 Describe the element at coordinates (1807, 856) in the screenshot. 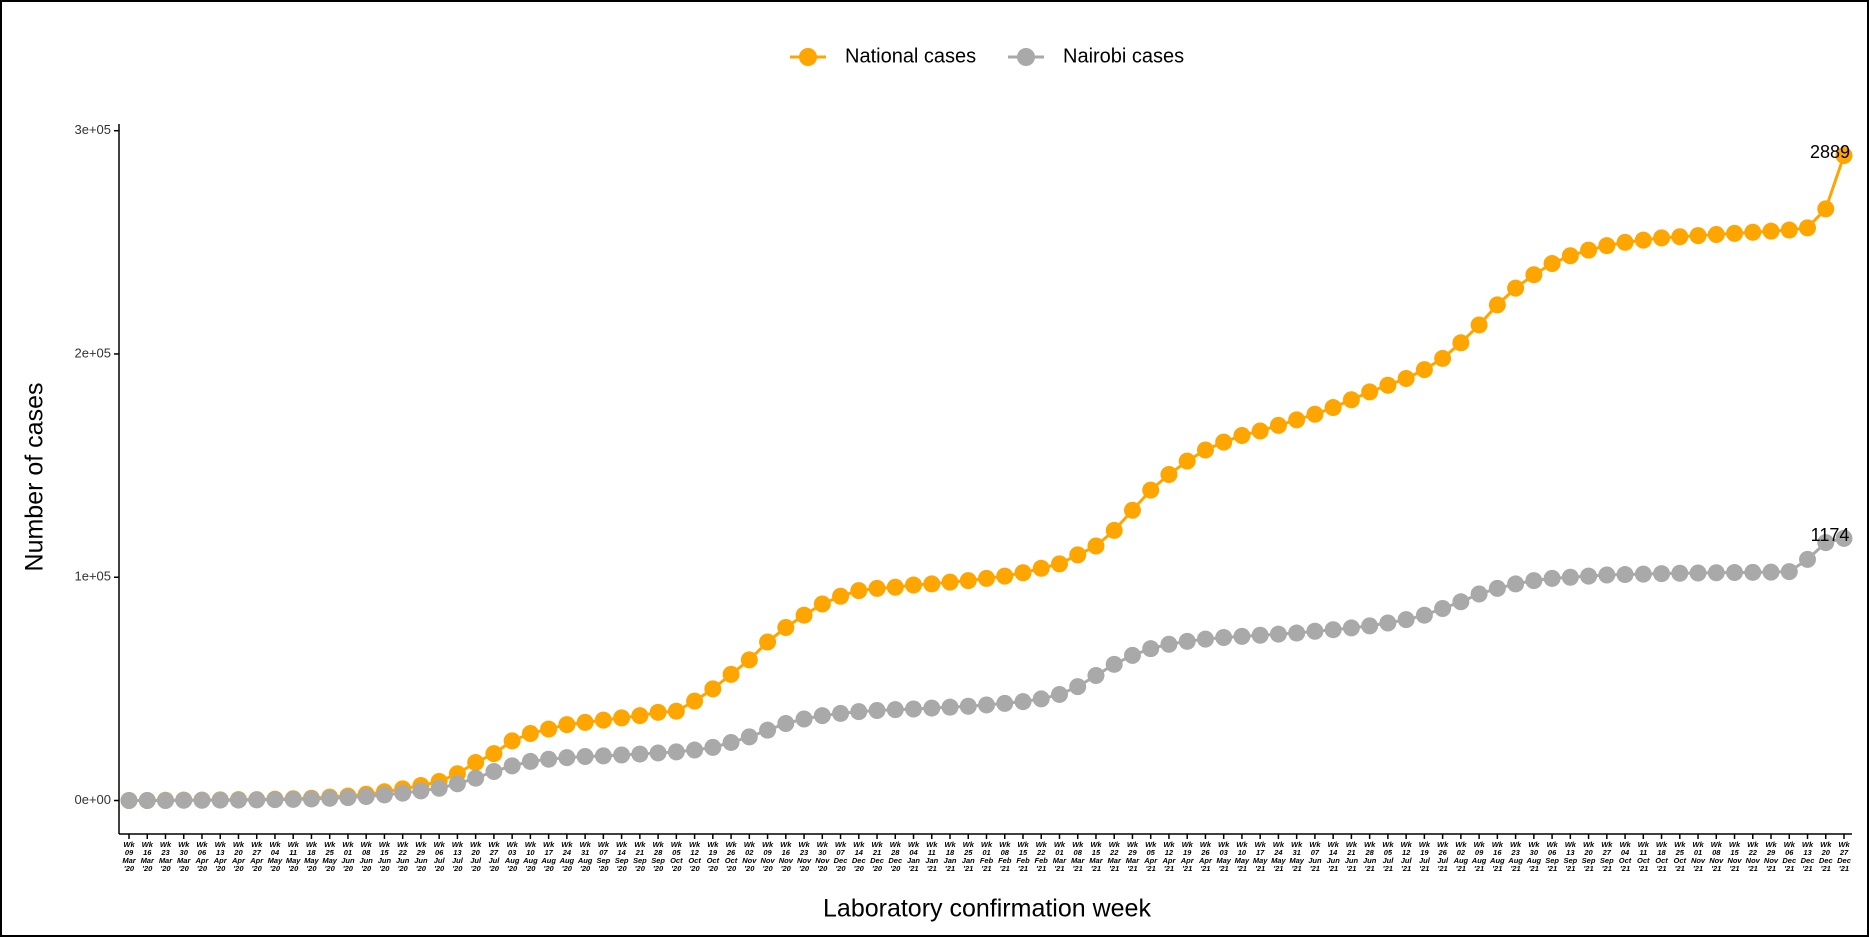

I see `x-tick-label: Wk 13 Dec '21` at that location.